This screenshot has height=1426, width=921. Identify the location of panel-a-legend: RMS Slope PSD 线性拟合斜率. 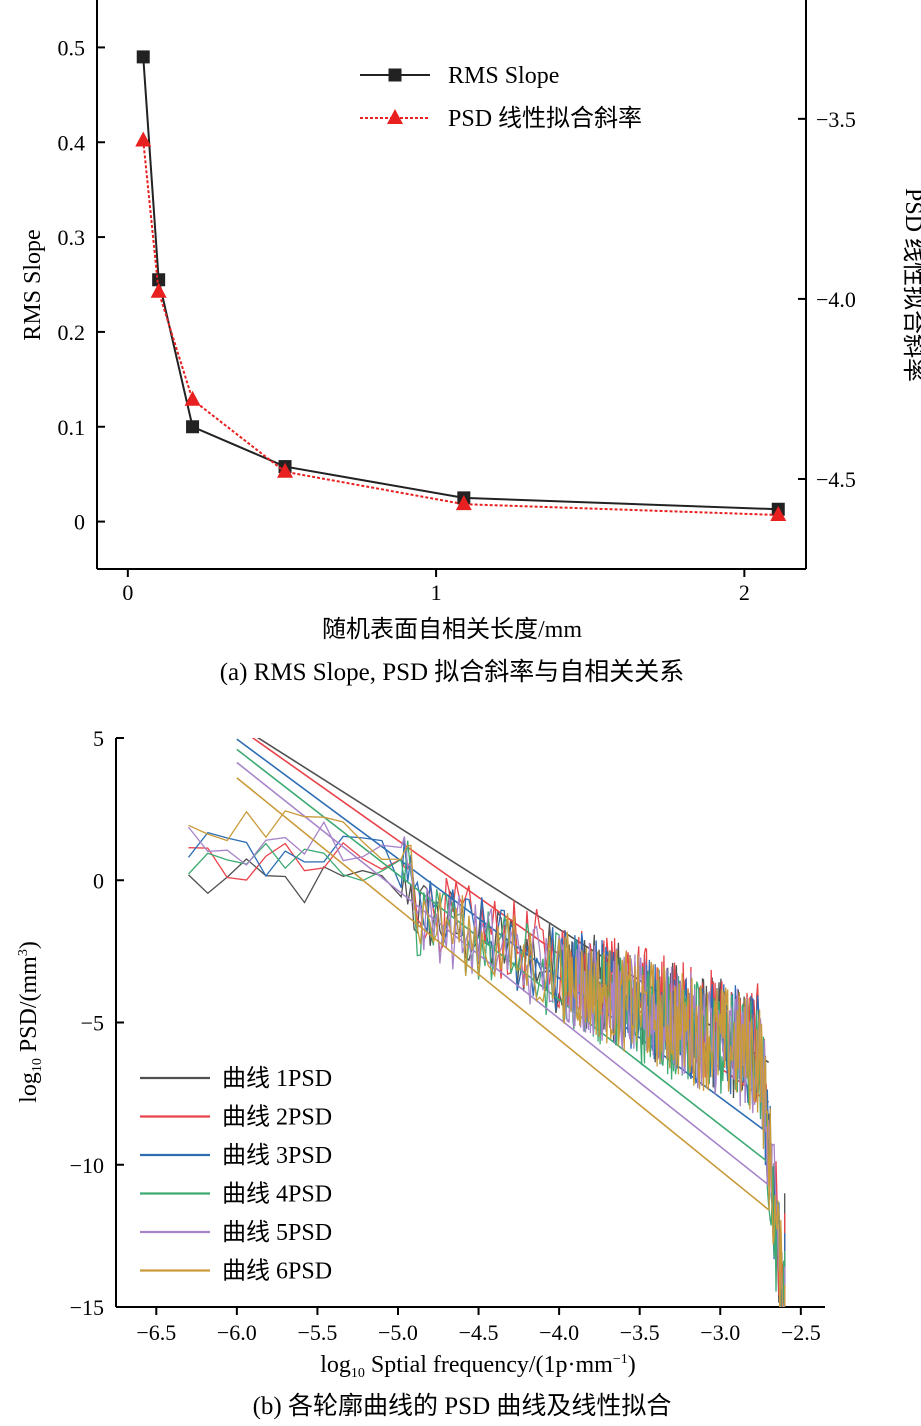
(501, 97).